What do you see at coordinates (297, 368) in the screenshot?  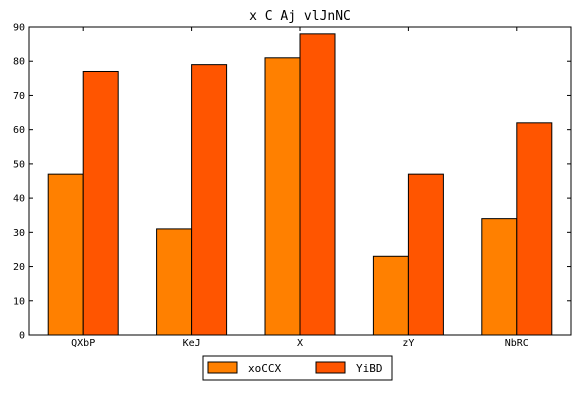 I see `legend: xoCCX YiBD` at bounding box center [297, 368].